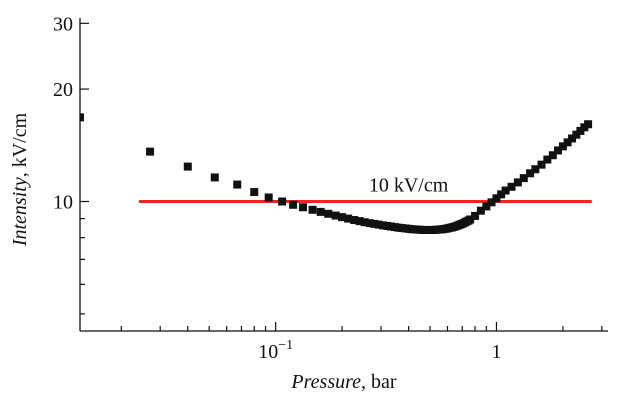  I want to click on y-ticks: 10 20 30, so click(71, 164).